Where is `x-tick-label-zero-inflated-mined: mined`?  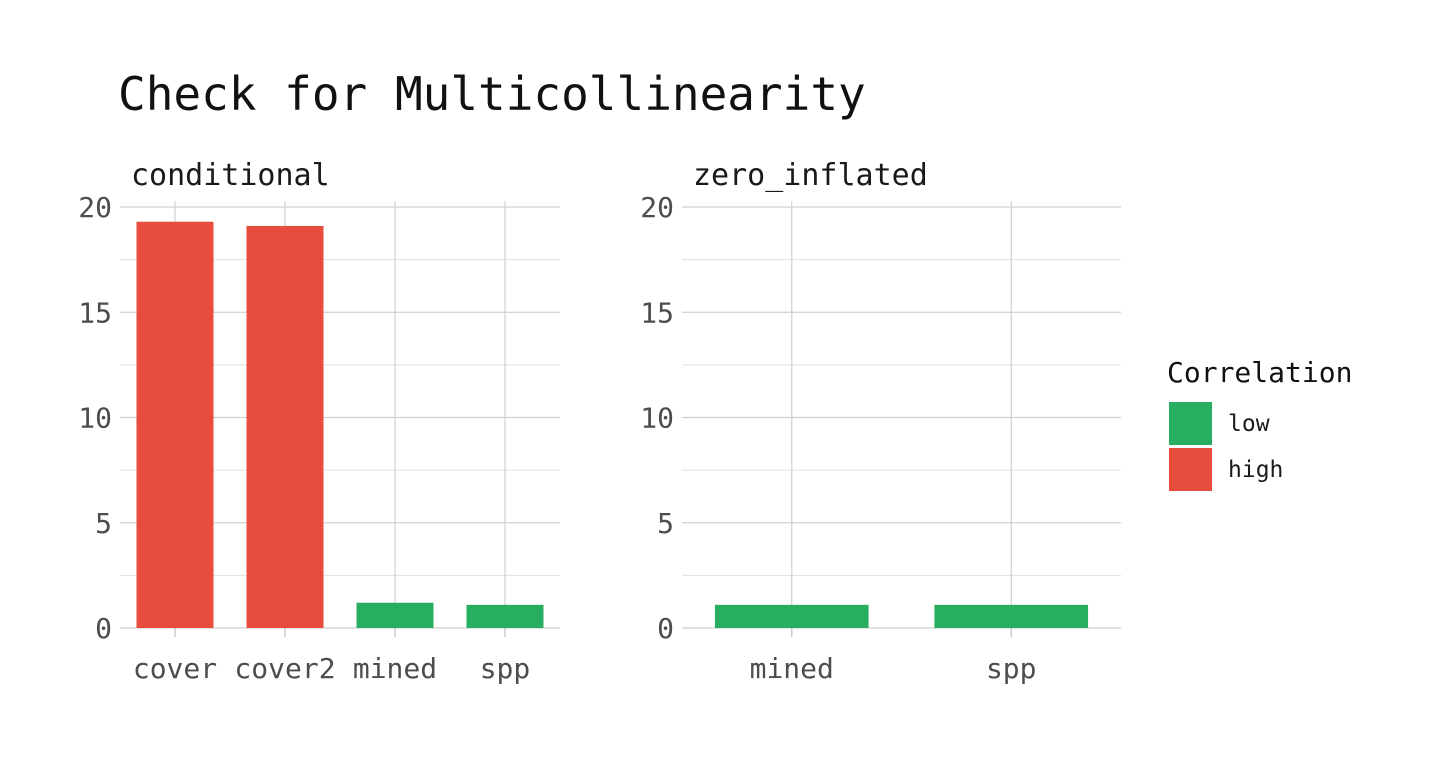 x-tick-label-zero-inflated-mined: mined is located at coordinates (792, 668).